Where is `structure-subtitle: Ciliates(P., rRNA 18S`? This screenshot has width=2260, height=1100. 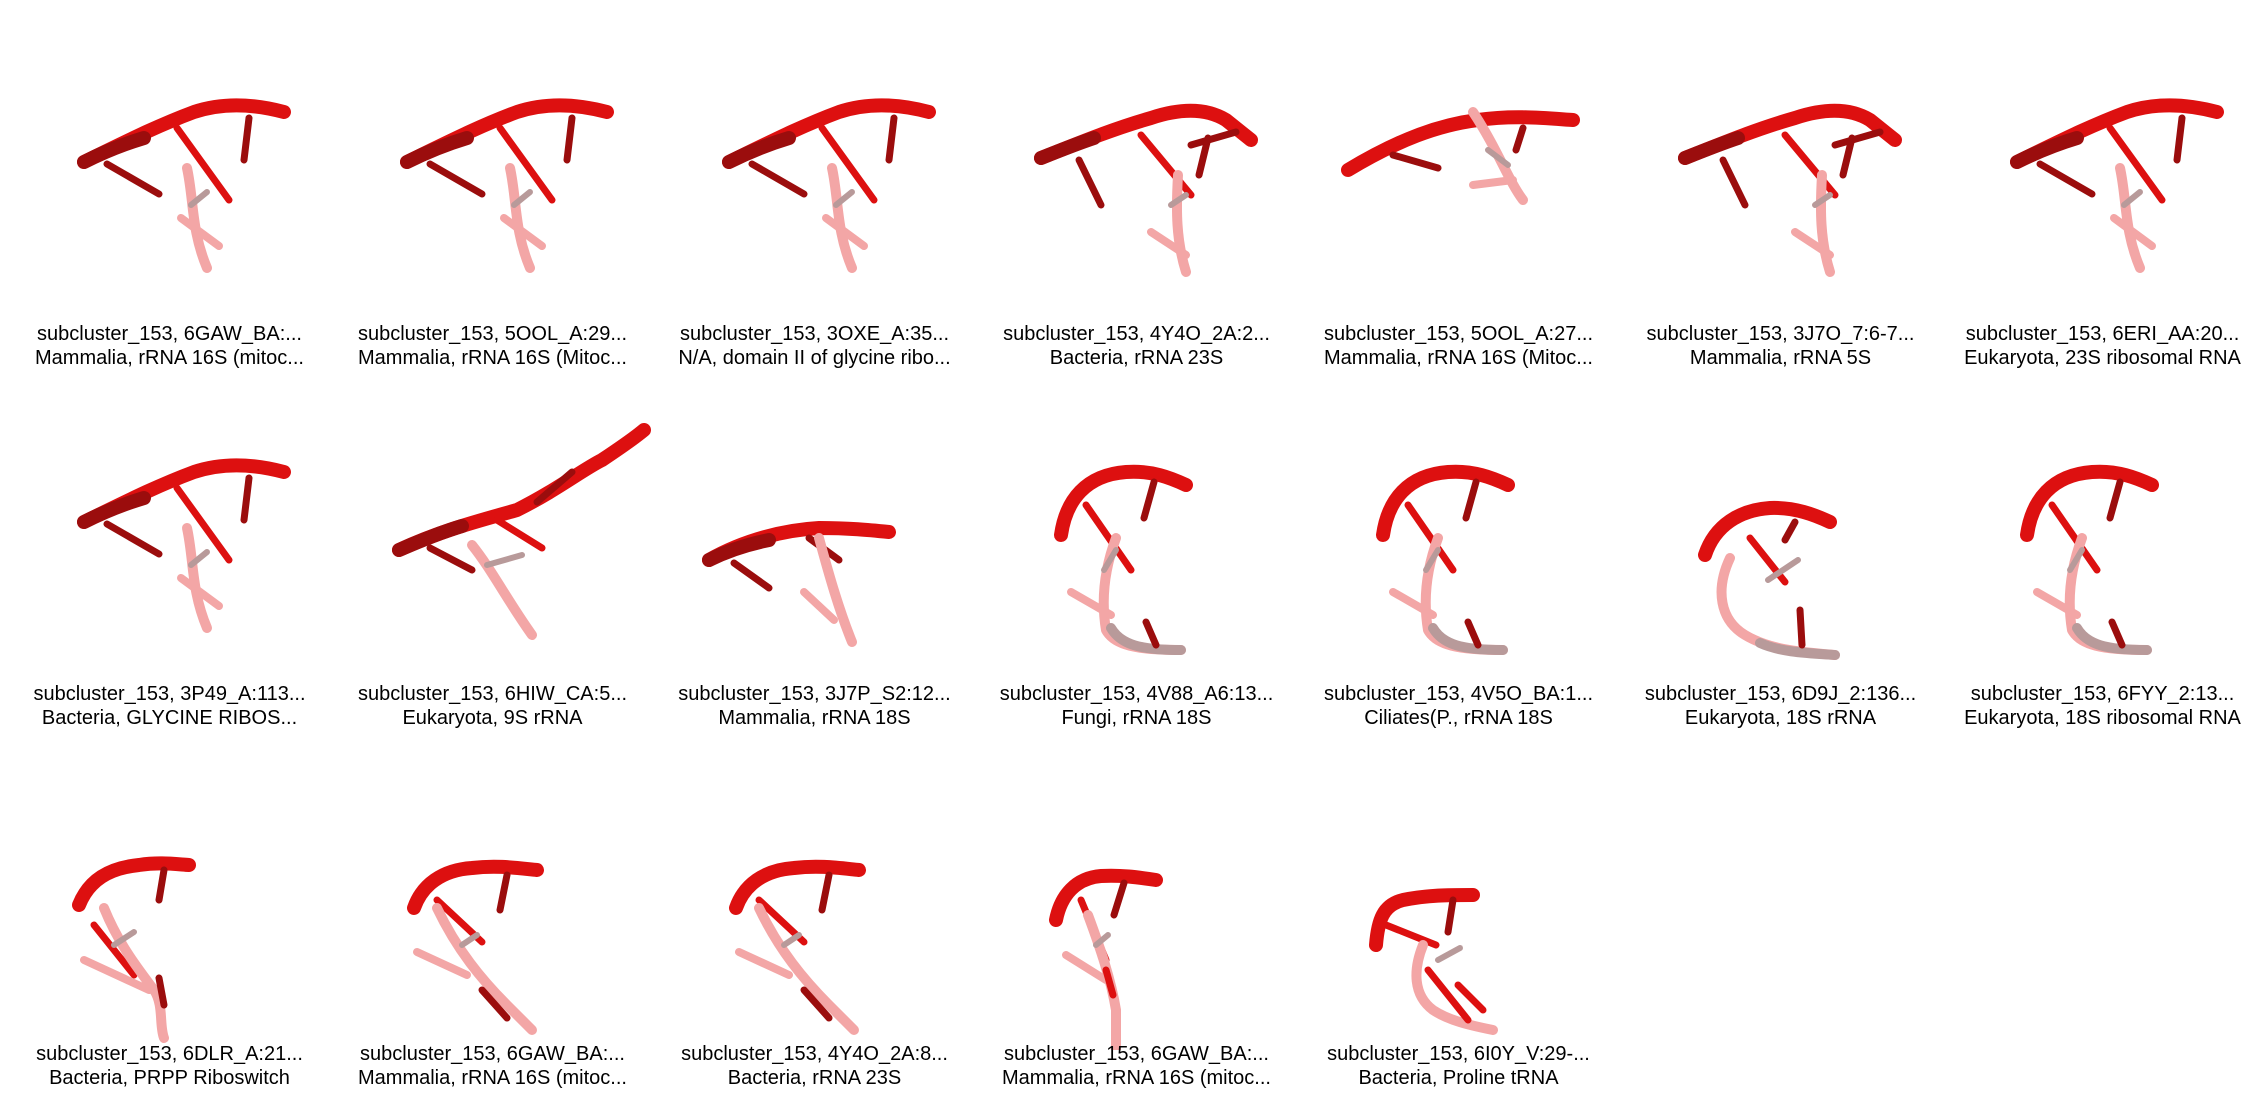
structure-subtitle: Ciliates(P., rRNA 18S is located at coordinates (1458, 718).